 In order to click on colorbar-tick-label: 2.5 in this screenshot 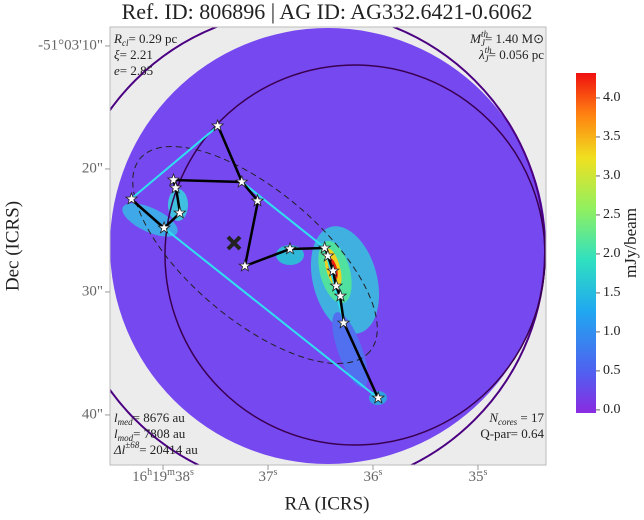, I will do `click(612, 214)`.